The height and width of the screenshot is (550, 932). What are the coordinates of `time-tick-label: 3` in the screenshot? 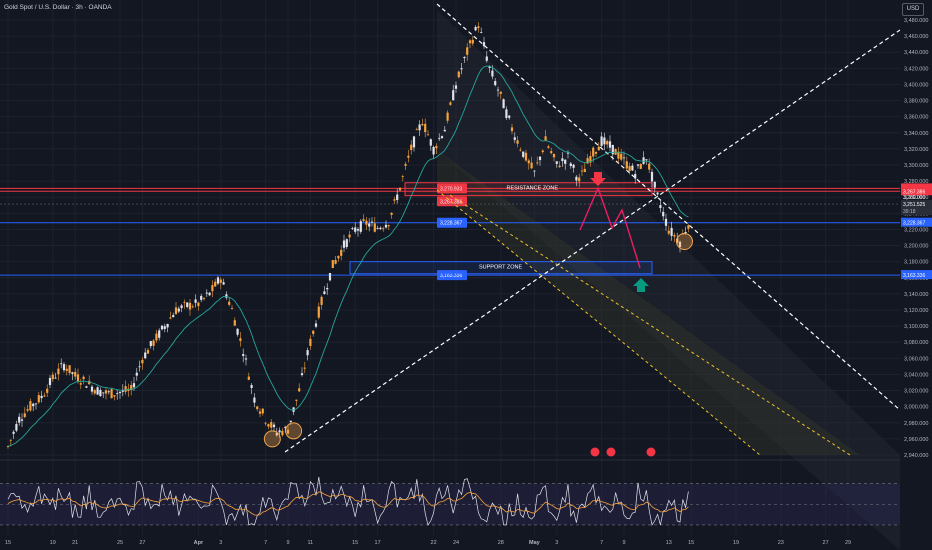 It's located at (556, 543).